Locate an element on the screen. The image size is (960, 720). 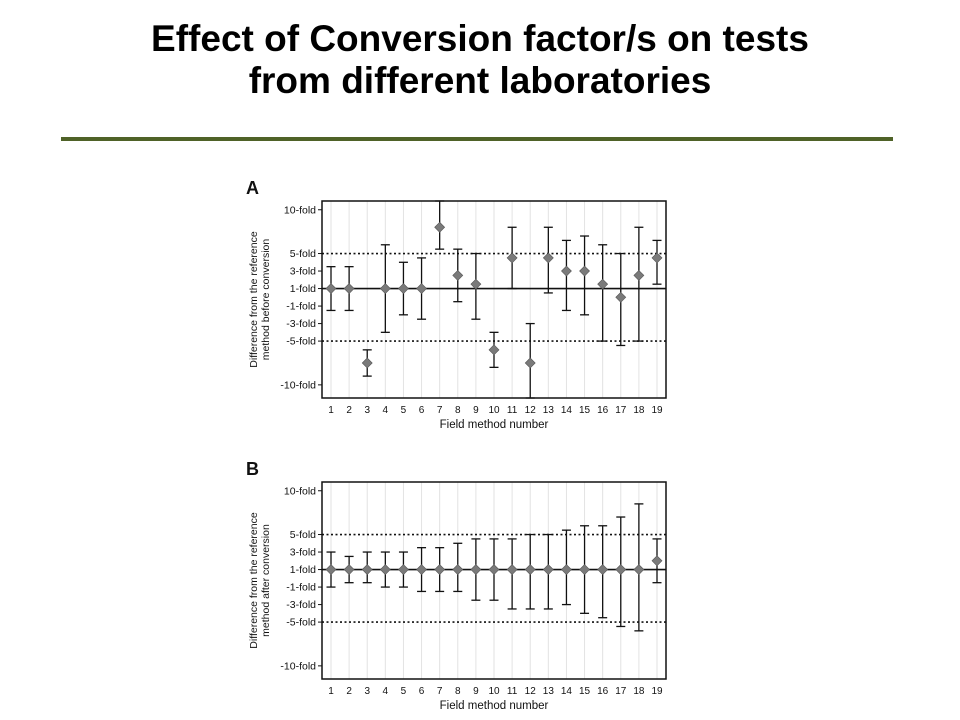
y-axis-label-line: method before conversion is located at coordinates (266, 300).